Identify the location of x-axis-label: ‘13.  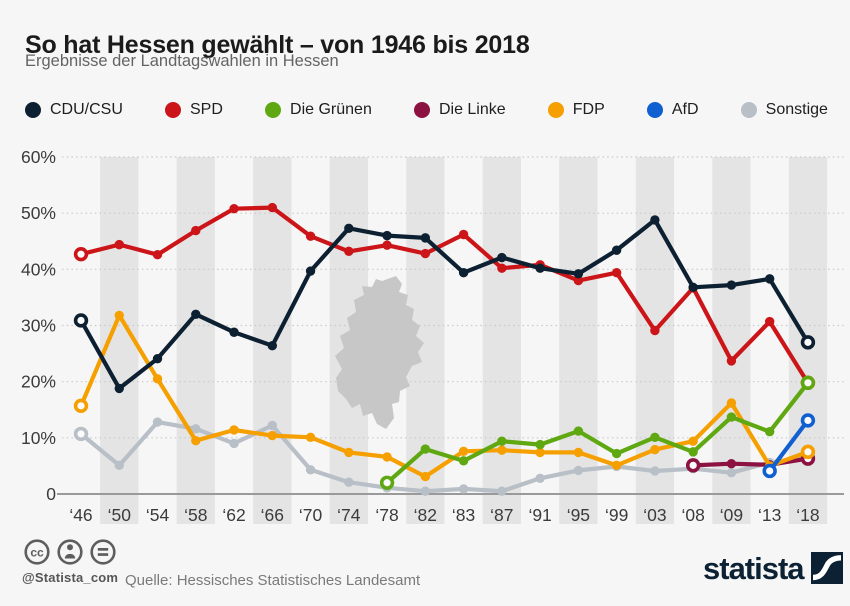
(769, 515).